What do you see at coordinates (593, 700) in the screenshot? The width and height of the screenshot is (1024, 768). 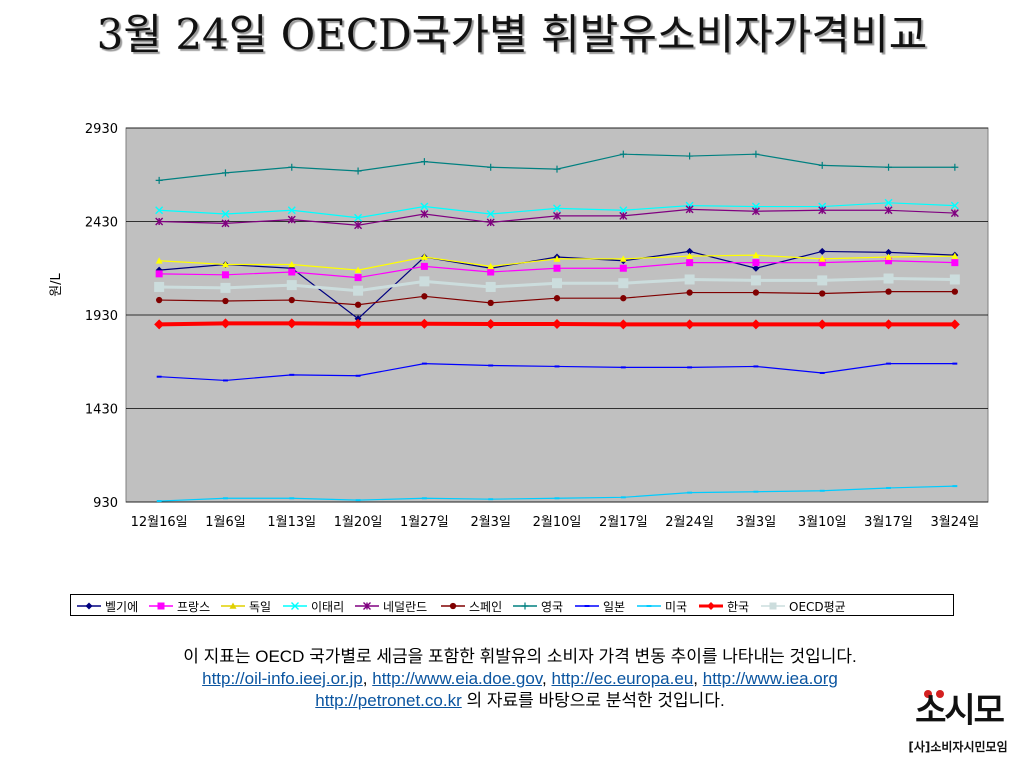 I see `note-suffix: 의 자료를 바탕으로 분석한 것입니다.` at bounding box center [593, 700].